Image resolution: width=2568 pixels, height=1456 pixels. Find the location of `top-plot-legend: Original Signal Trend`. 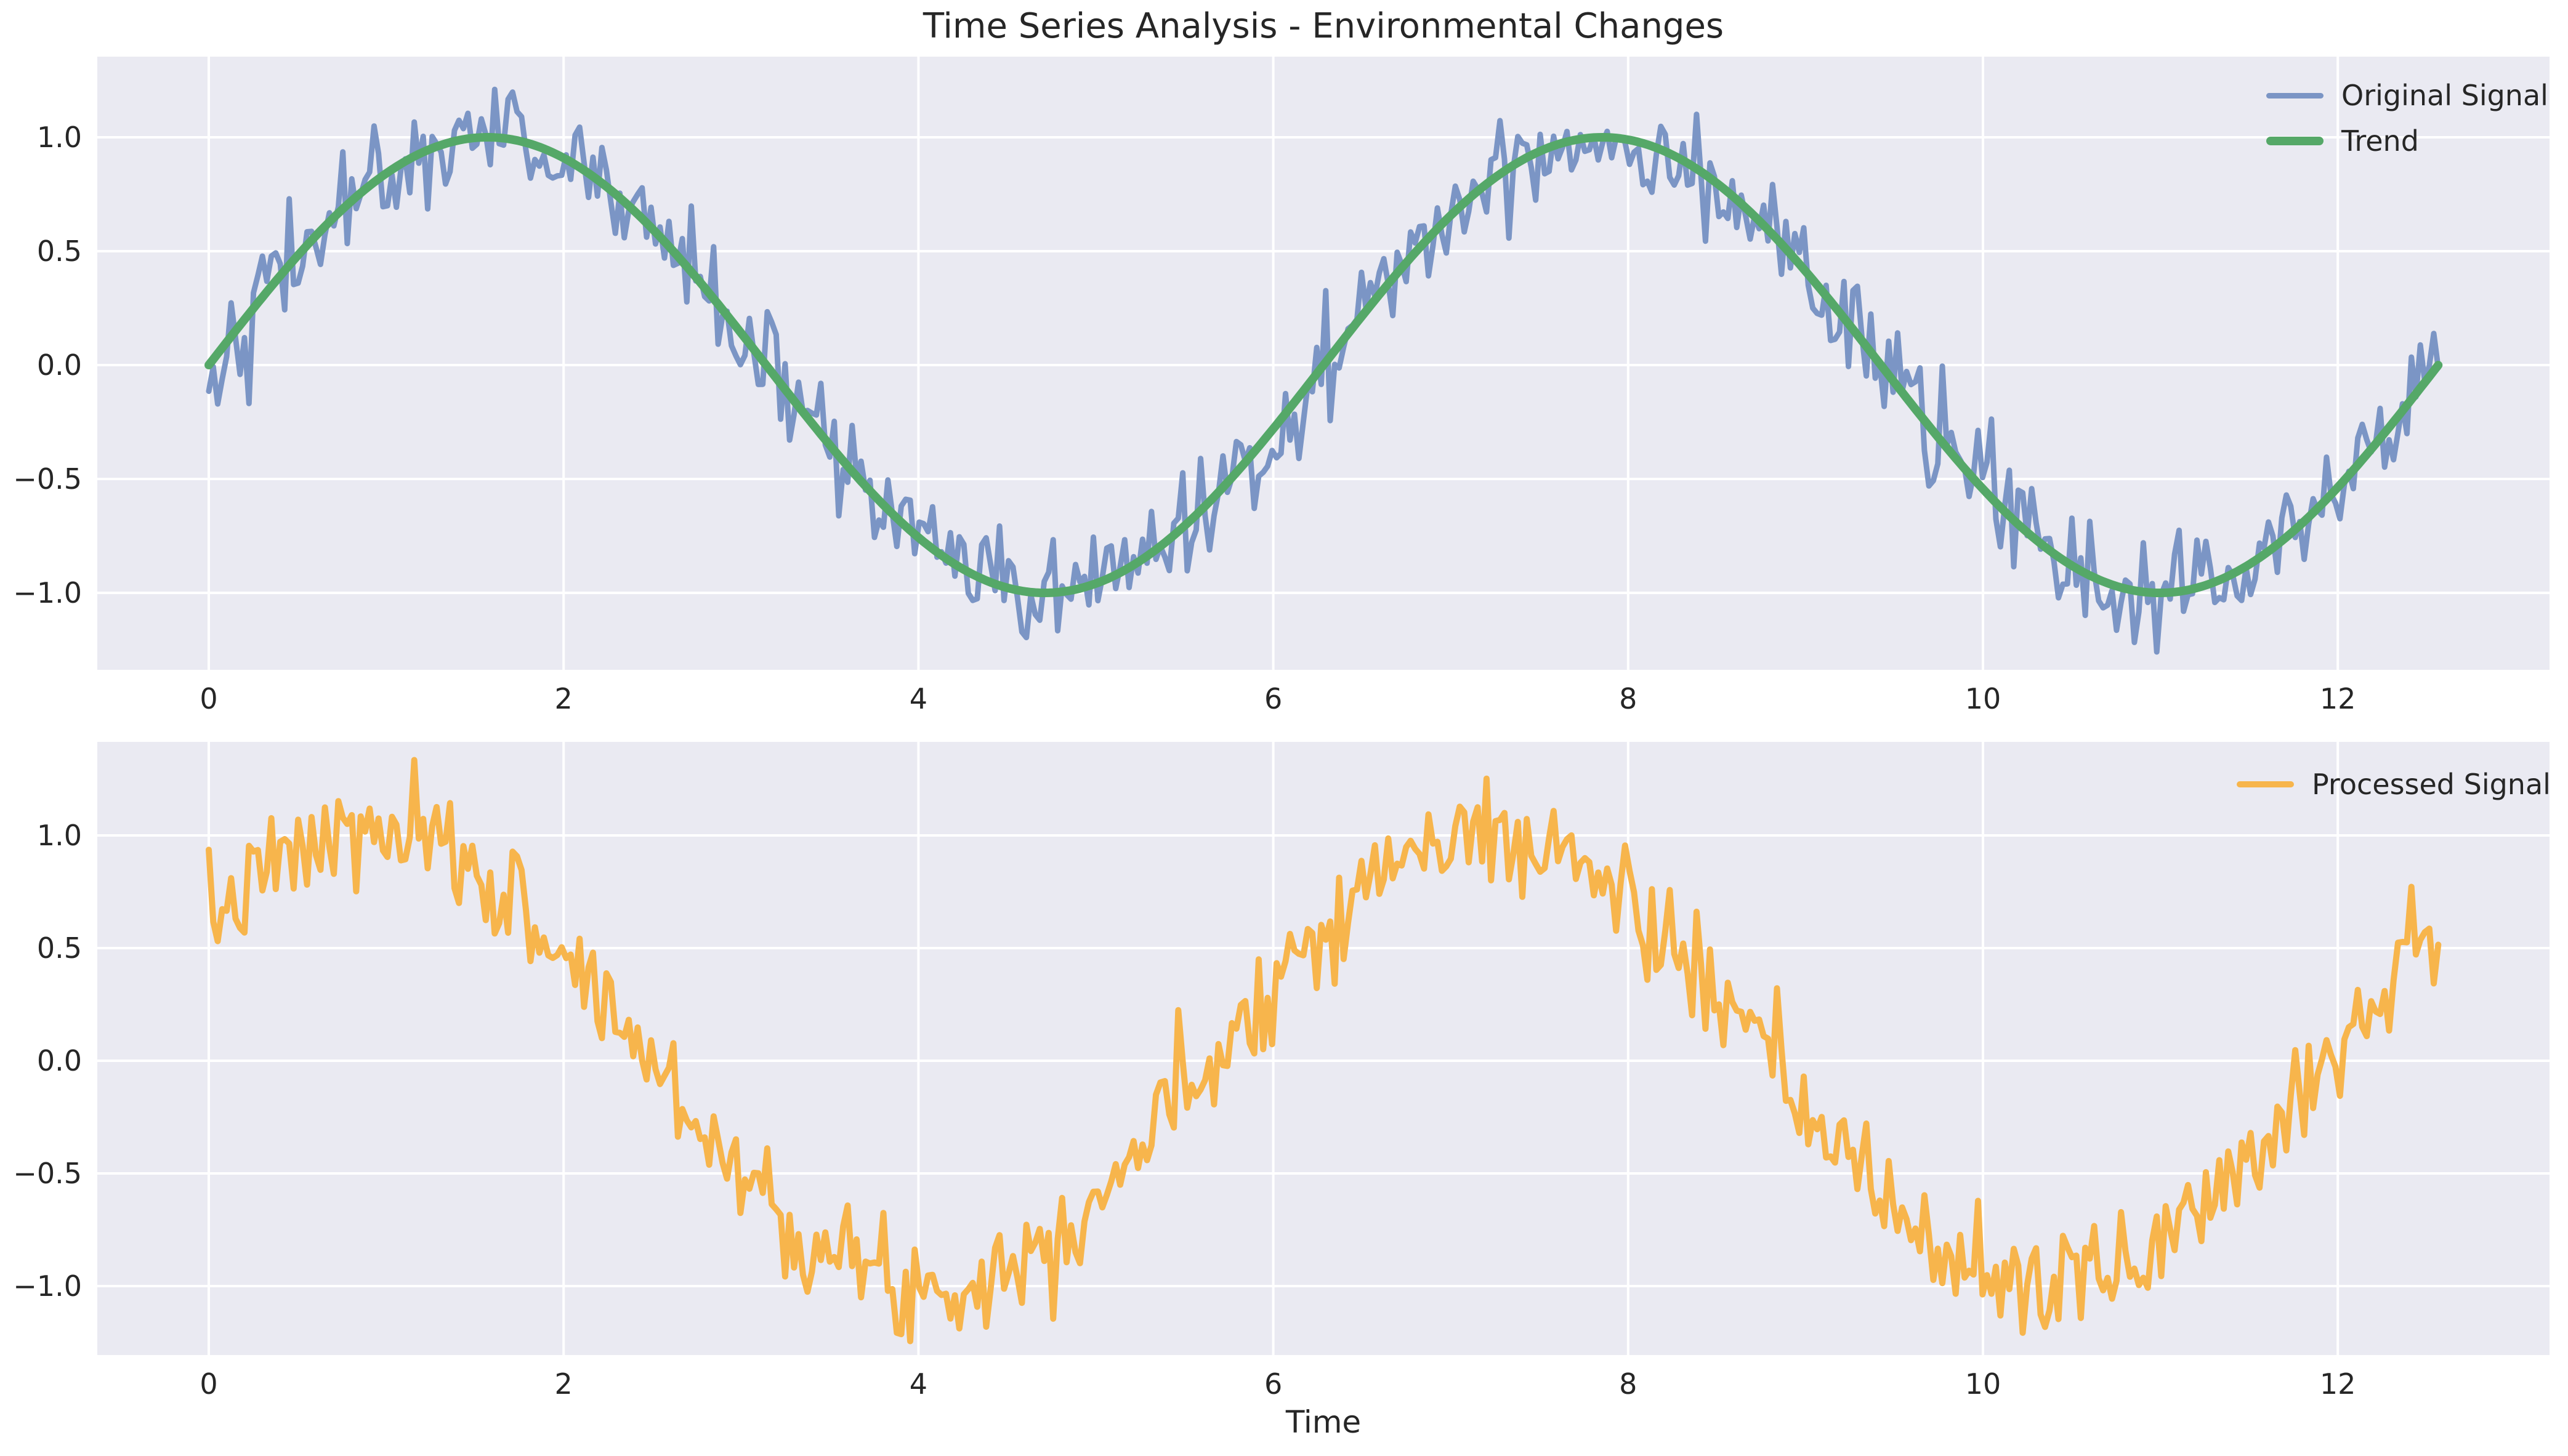

top-plot-legend: Original Signal Trend is located at coordinates (2407, 118).